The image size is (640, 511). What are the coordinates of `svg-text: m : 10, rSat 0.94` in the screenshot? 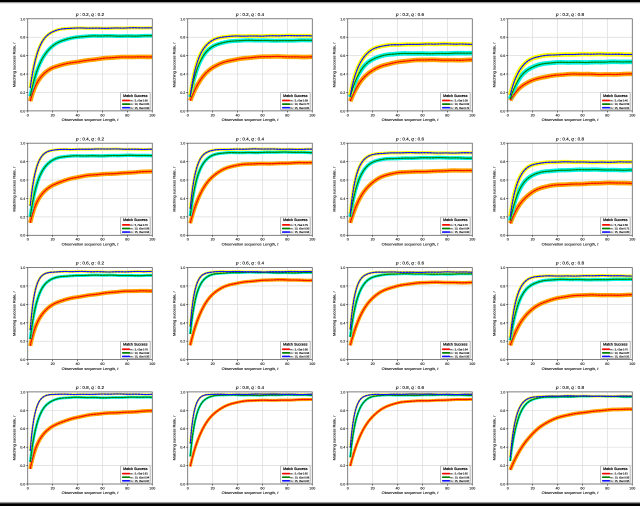 It's located at (139, 477).